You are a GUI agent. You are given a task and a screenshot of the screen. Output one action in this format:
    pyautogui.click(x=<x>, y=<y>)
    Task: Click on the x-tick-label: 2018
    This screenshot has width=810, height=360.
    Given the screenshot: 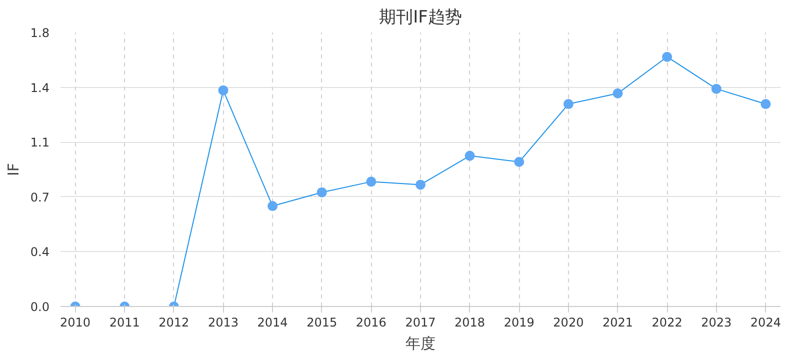 What is the action you would take?
    pyautogui.click(x=470, y=323)
    